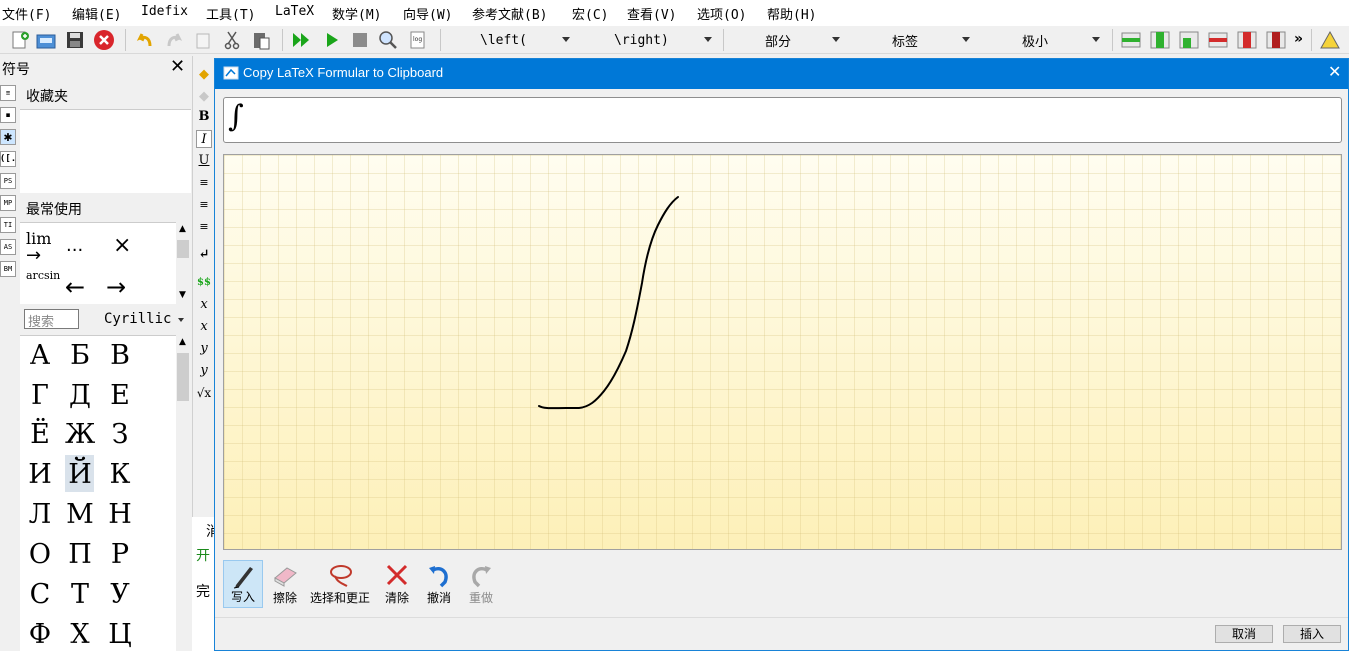  Describe the element at coordinates (787, 40) in the screenshot. I see `section-combo: 部分` at that location.